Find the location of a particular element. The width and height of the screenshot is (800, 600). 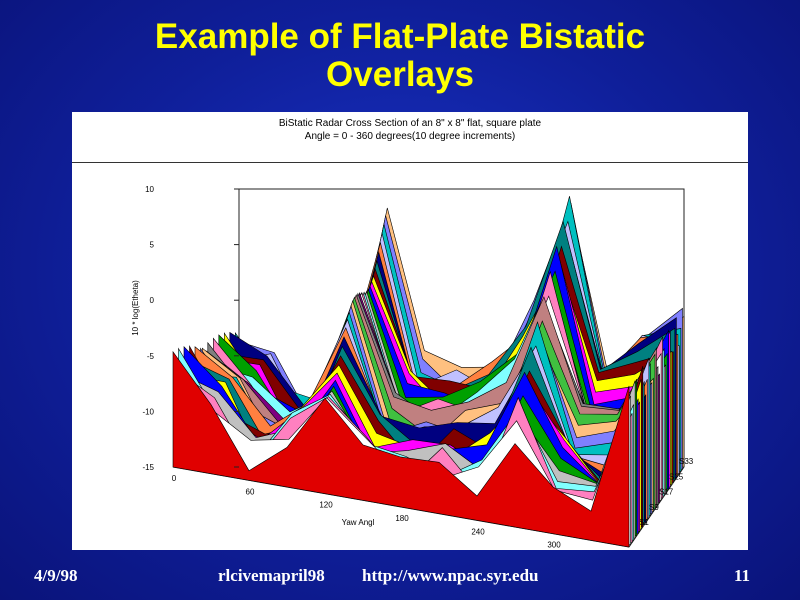

z-tick-label: S25 is located at coordinates (676, 476).